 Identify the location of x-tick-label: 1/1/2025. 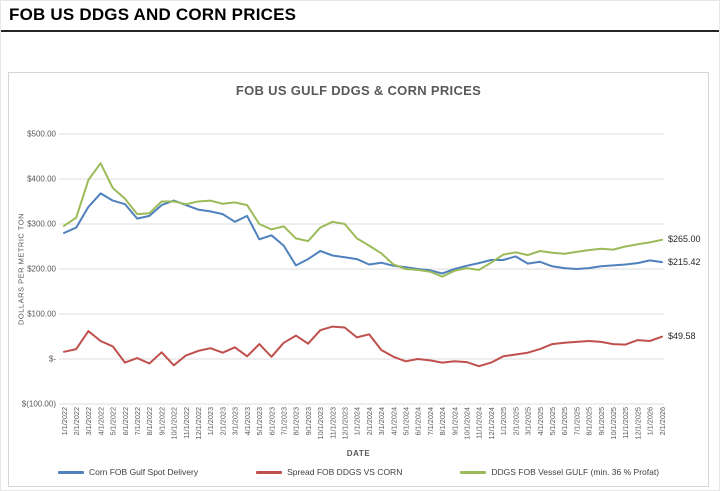
(503, 421).